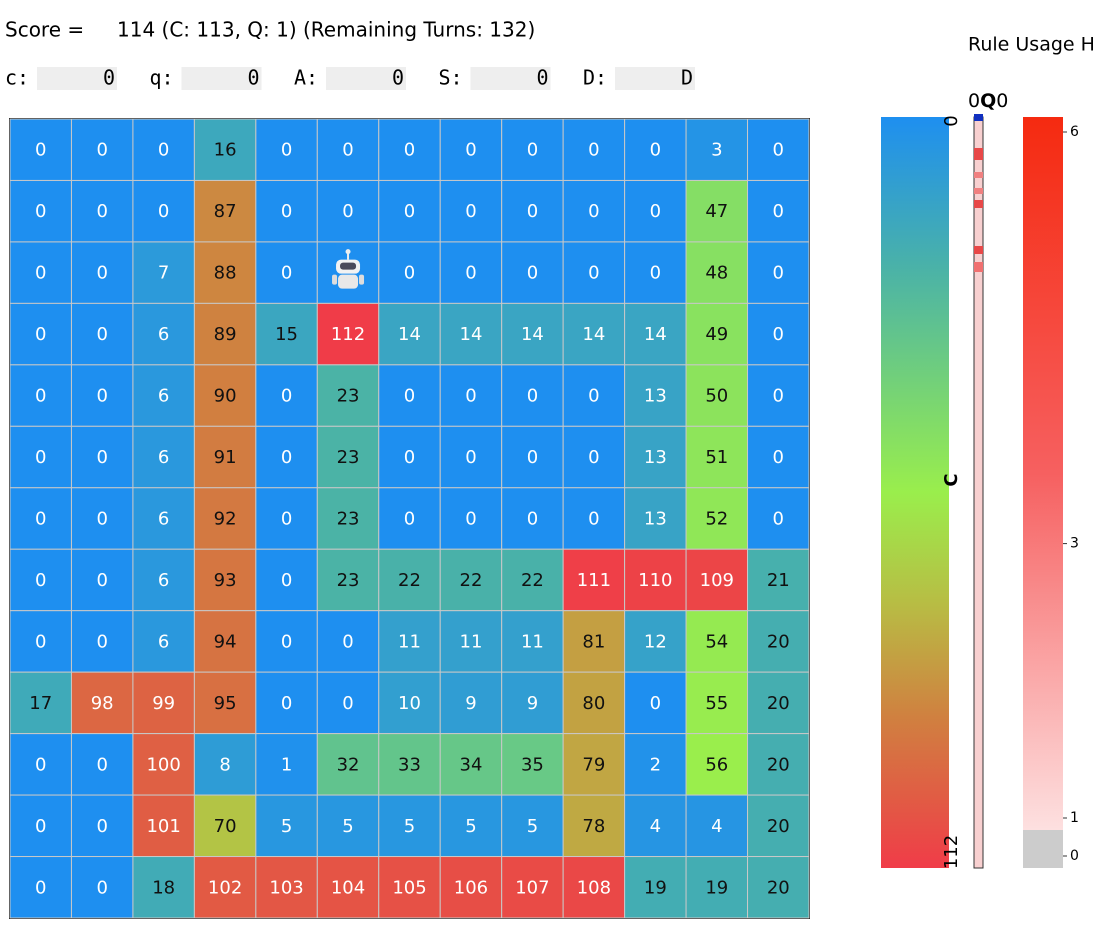  I want to click on cell-value: 104, so click(348, 887).